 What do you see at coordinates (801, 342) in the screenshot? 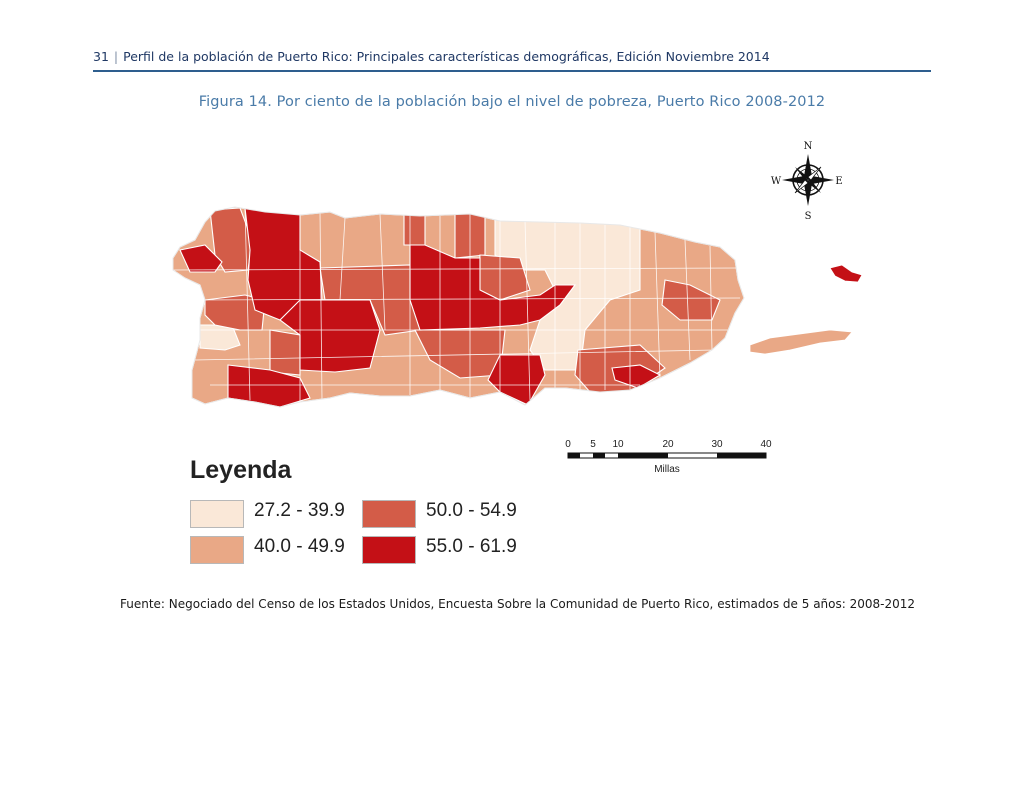
I see `island-vieques` at bounding box center [801, 342].